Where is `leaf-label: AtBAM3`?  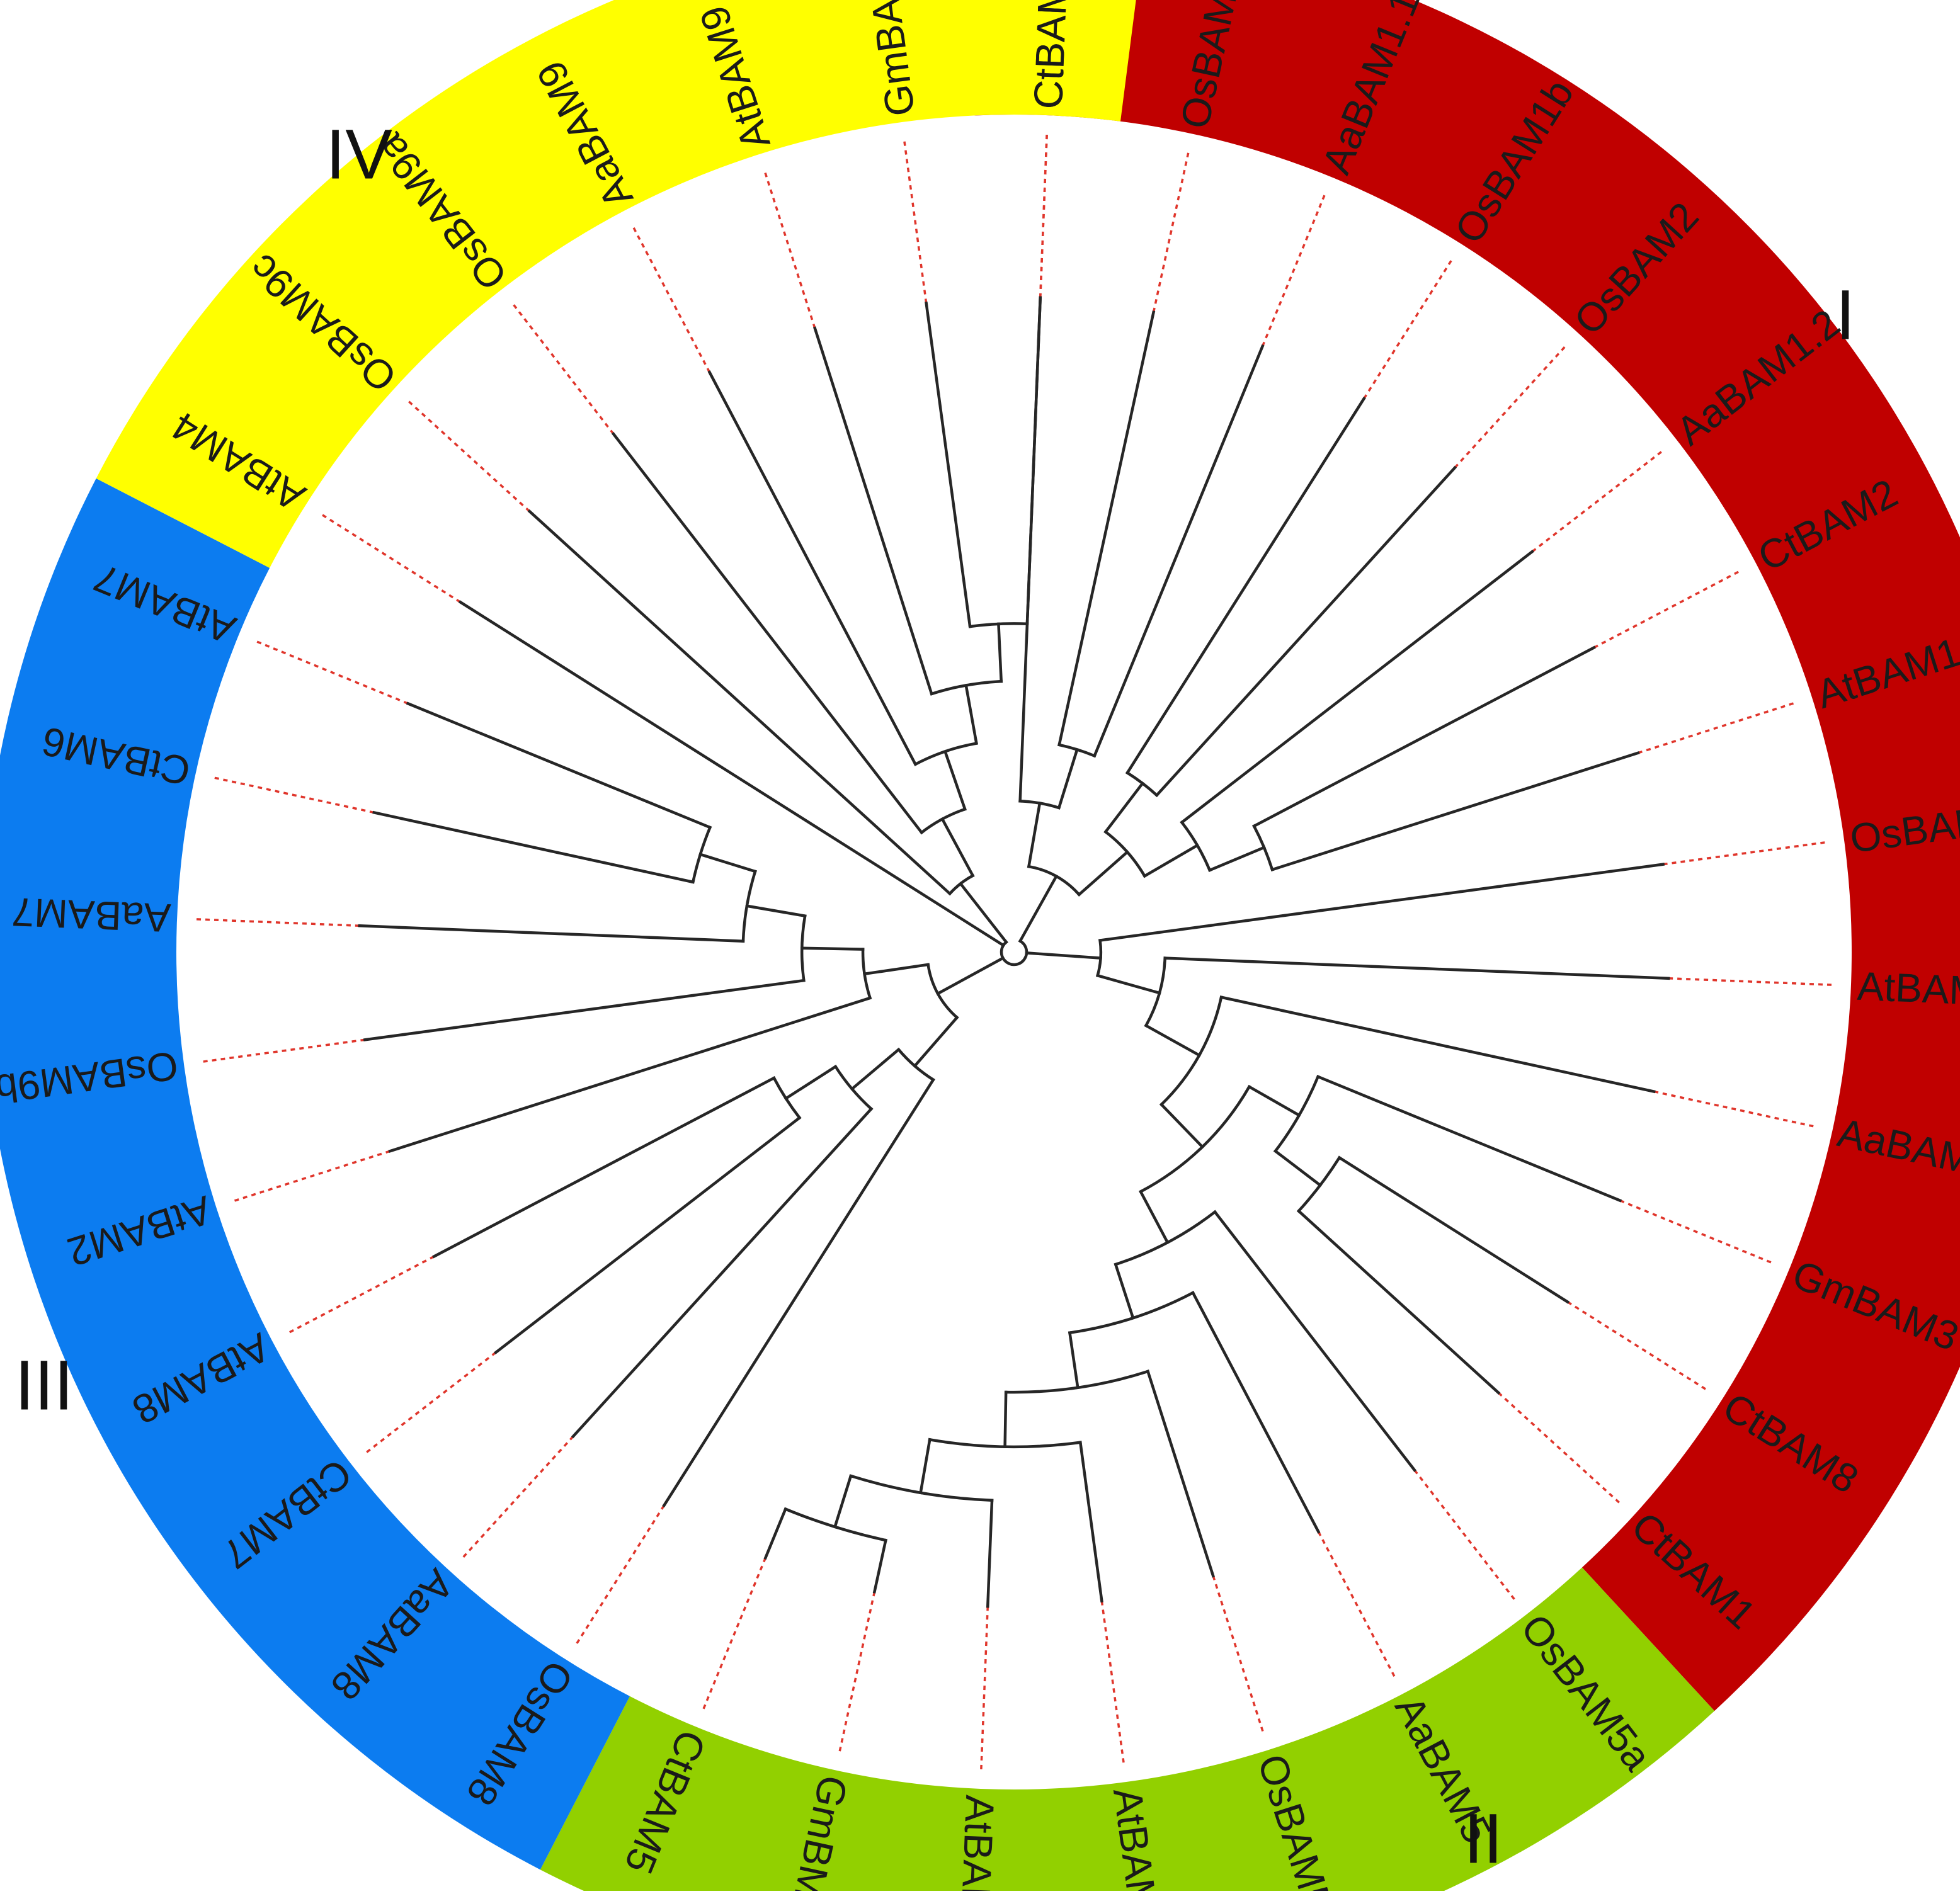
leaf-label: AtBAM3 is located at coordinates (1908, 988).